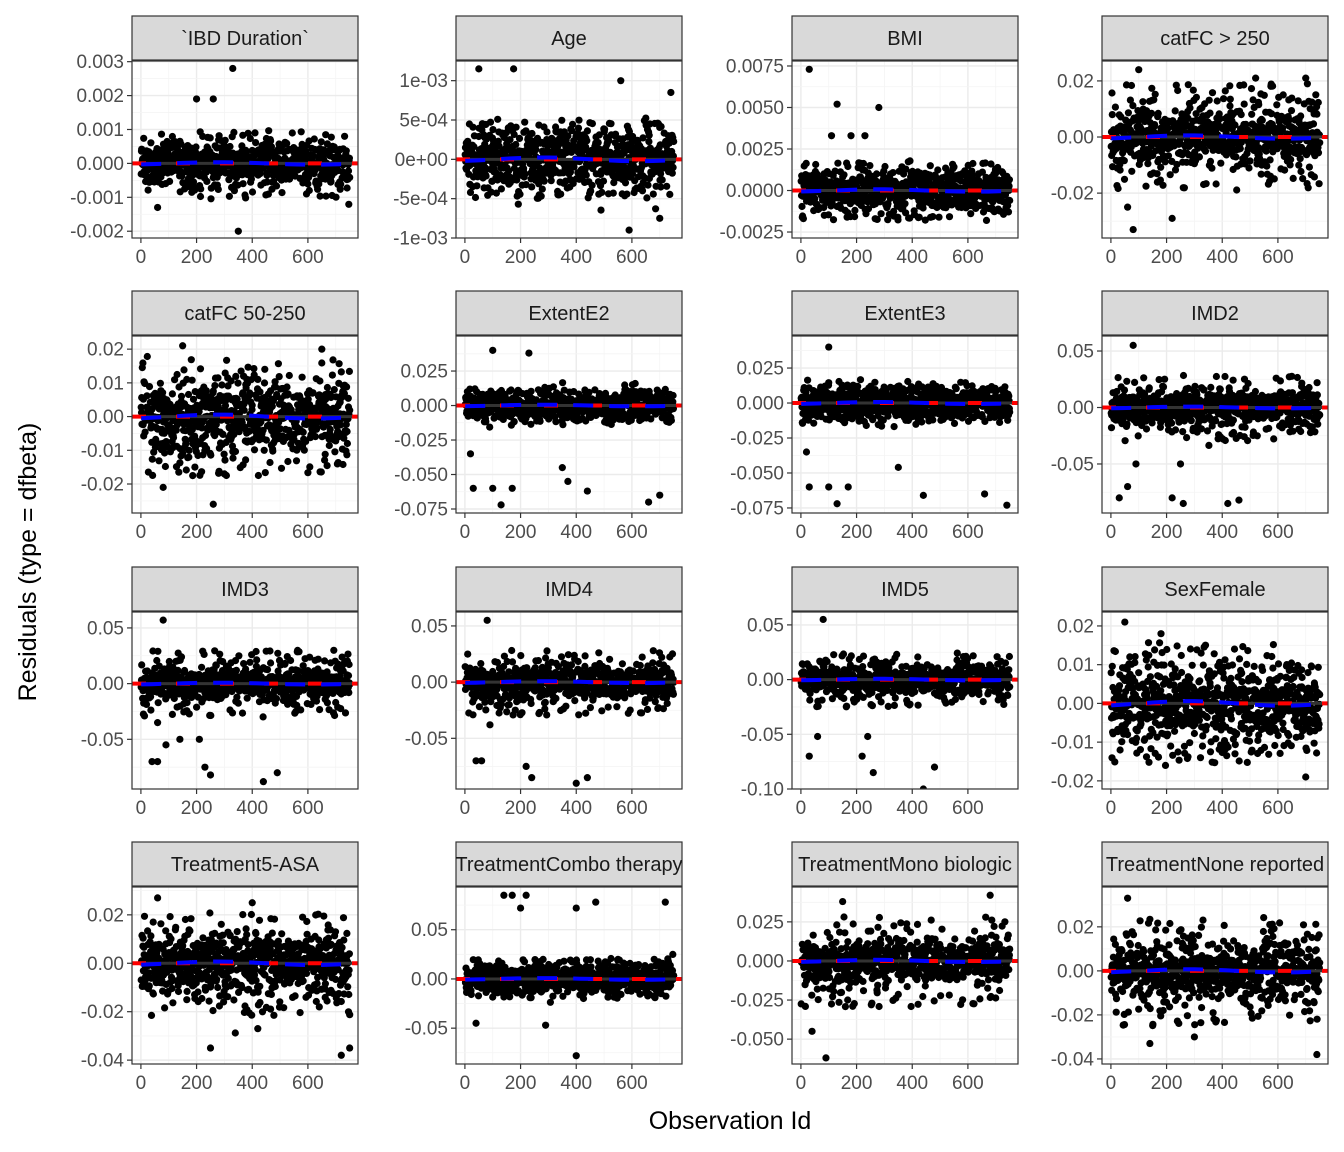 Image resolution: width=1344 pixels, height=1152 pixels. Describe the element at coordinates (100, 164) in the screenshot. I see `y-tick-label: 0.000` at that location.